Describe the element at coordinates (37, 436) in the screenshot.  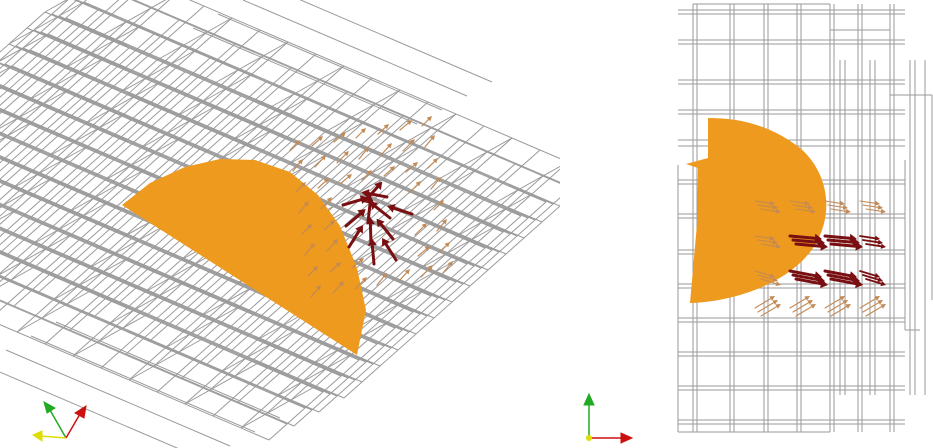
I see `axis-z-arrowhead` at that location.